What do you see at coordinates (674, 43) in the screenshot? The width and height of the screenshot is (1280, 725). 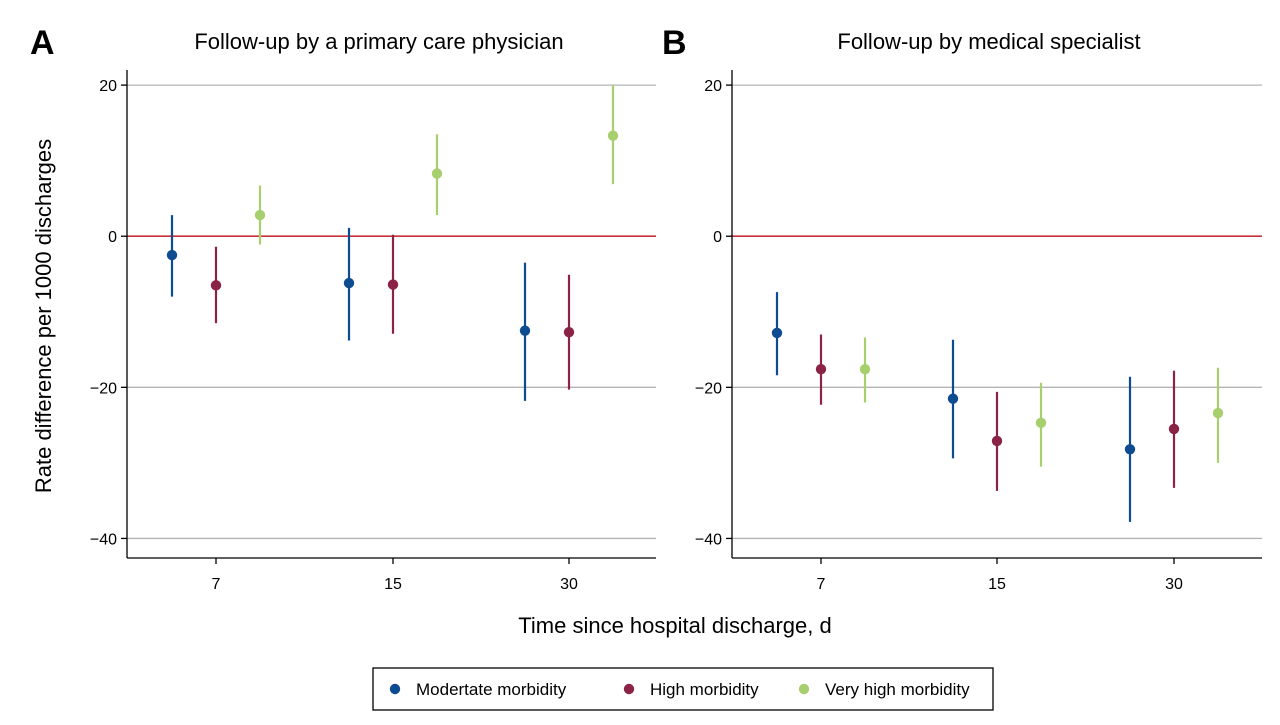 I see `panel-letter: B` at bounding box center [674, 43].